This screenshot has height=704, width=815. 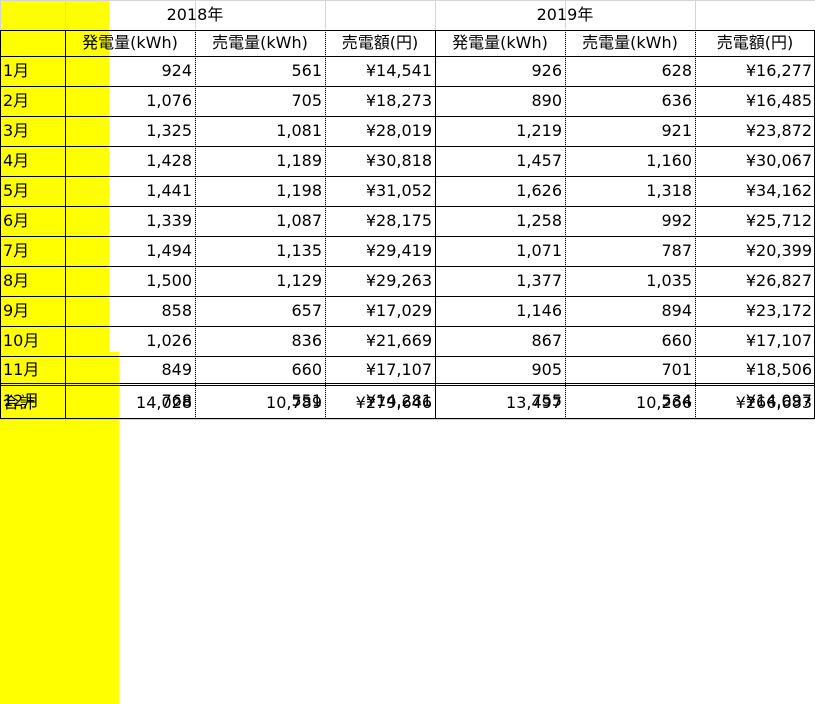 I want to click on month-label: 1月, so click(x=16, y=70).